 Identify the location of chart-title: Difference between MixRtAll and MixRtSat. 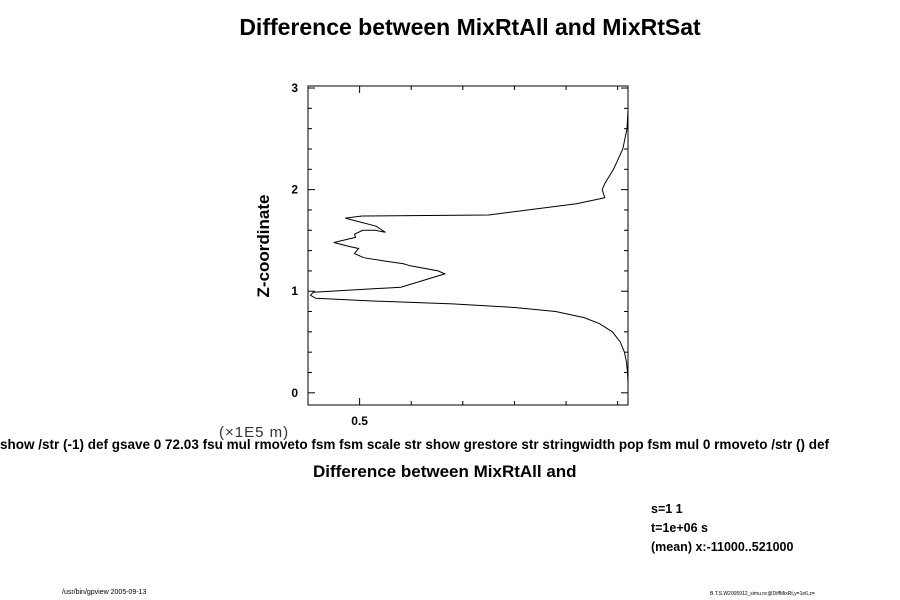
(470, 27).